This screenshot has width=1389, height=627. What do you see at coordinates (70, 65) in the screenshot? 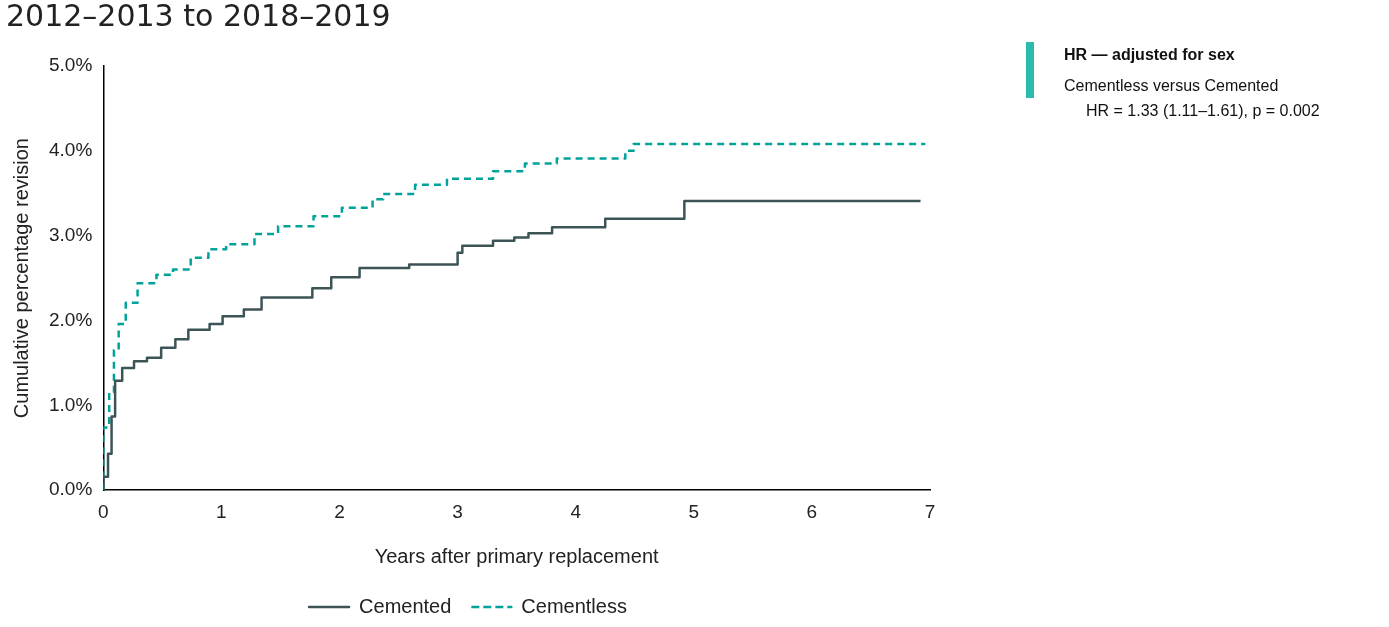
I see `y-tick-label: 5.0%` at bounding box center [70, 65].